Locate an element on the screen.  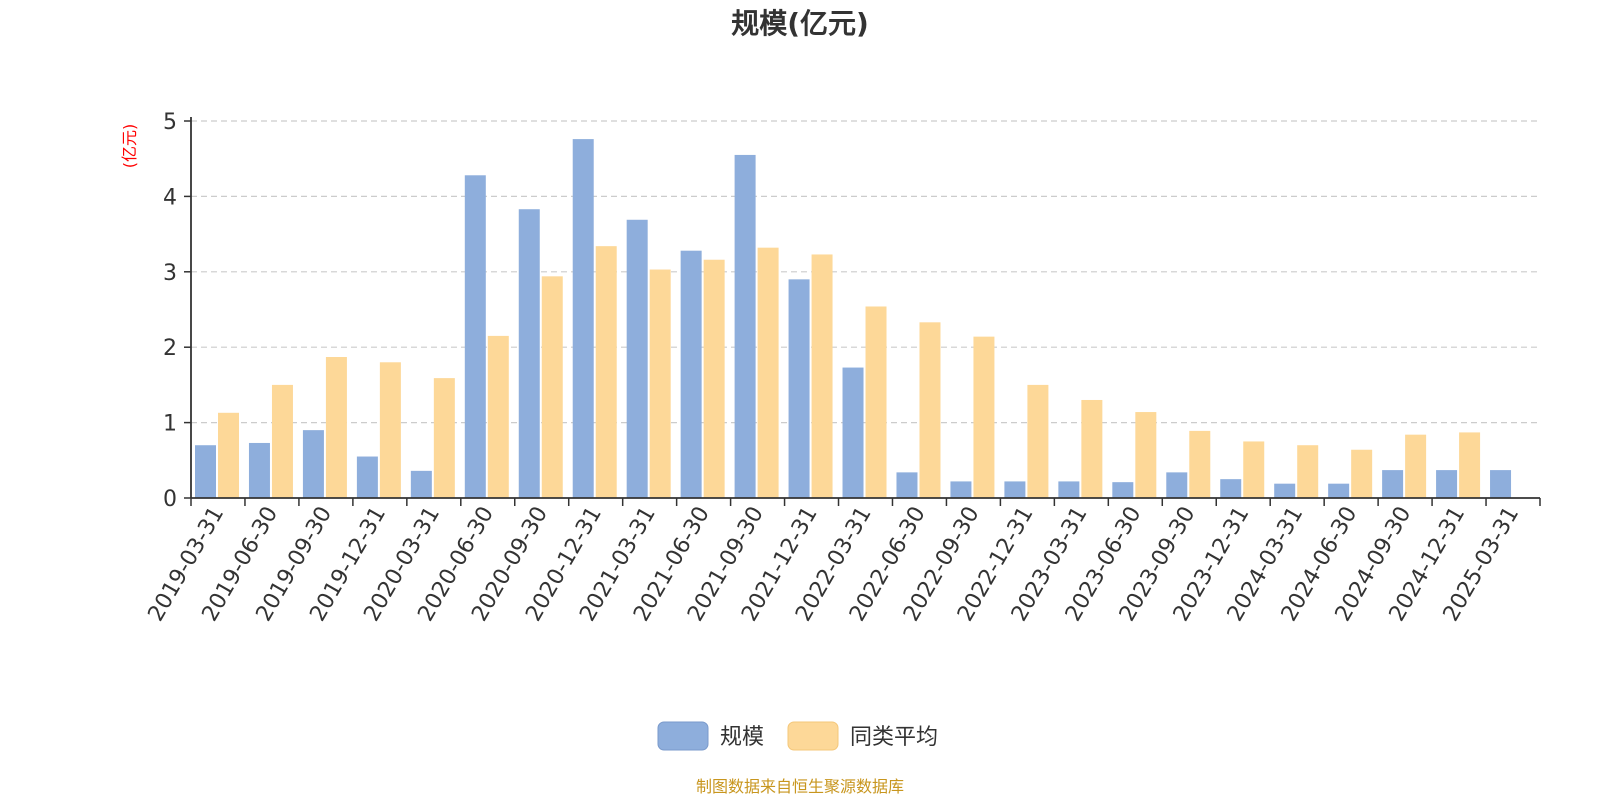
y-tick-label: 4 is located at coordinates (170, 197).